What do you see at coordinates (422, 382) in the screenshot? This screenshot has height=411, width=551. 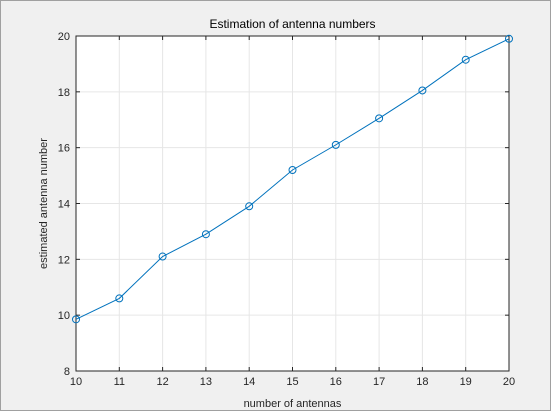 I see `x-tick-label: 18` at bounding box center [422, 382].